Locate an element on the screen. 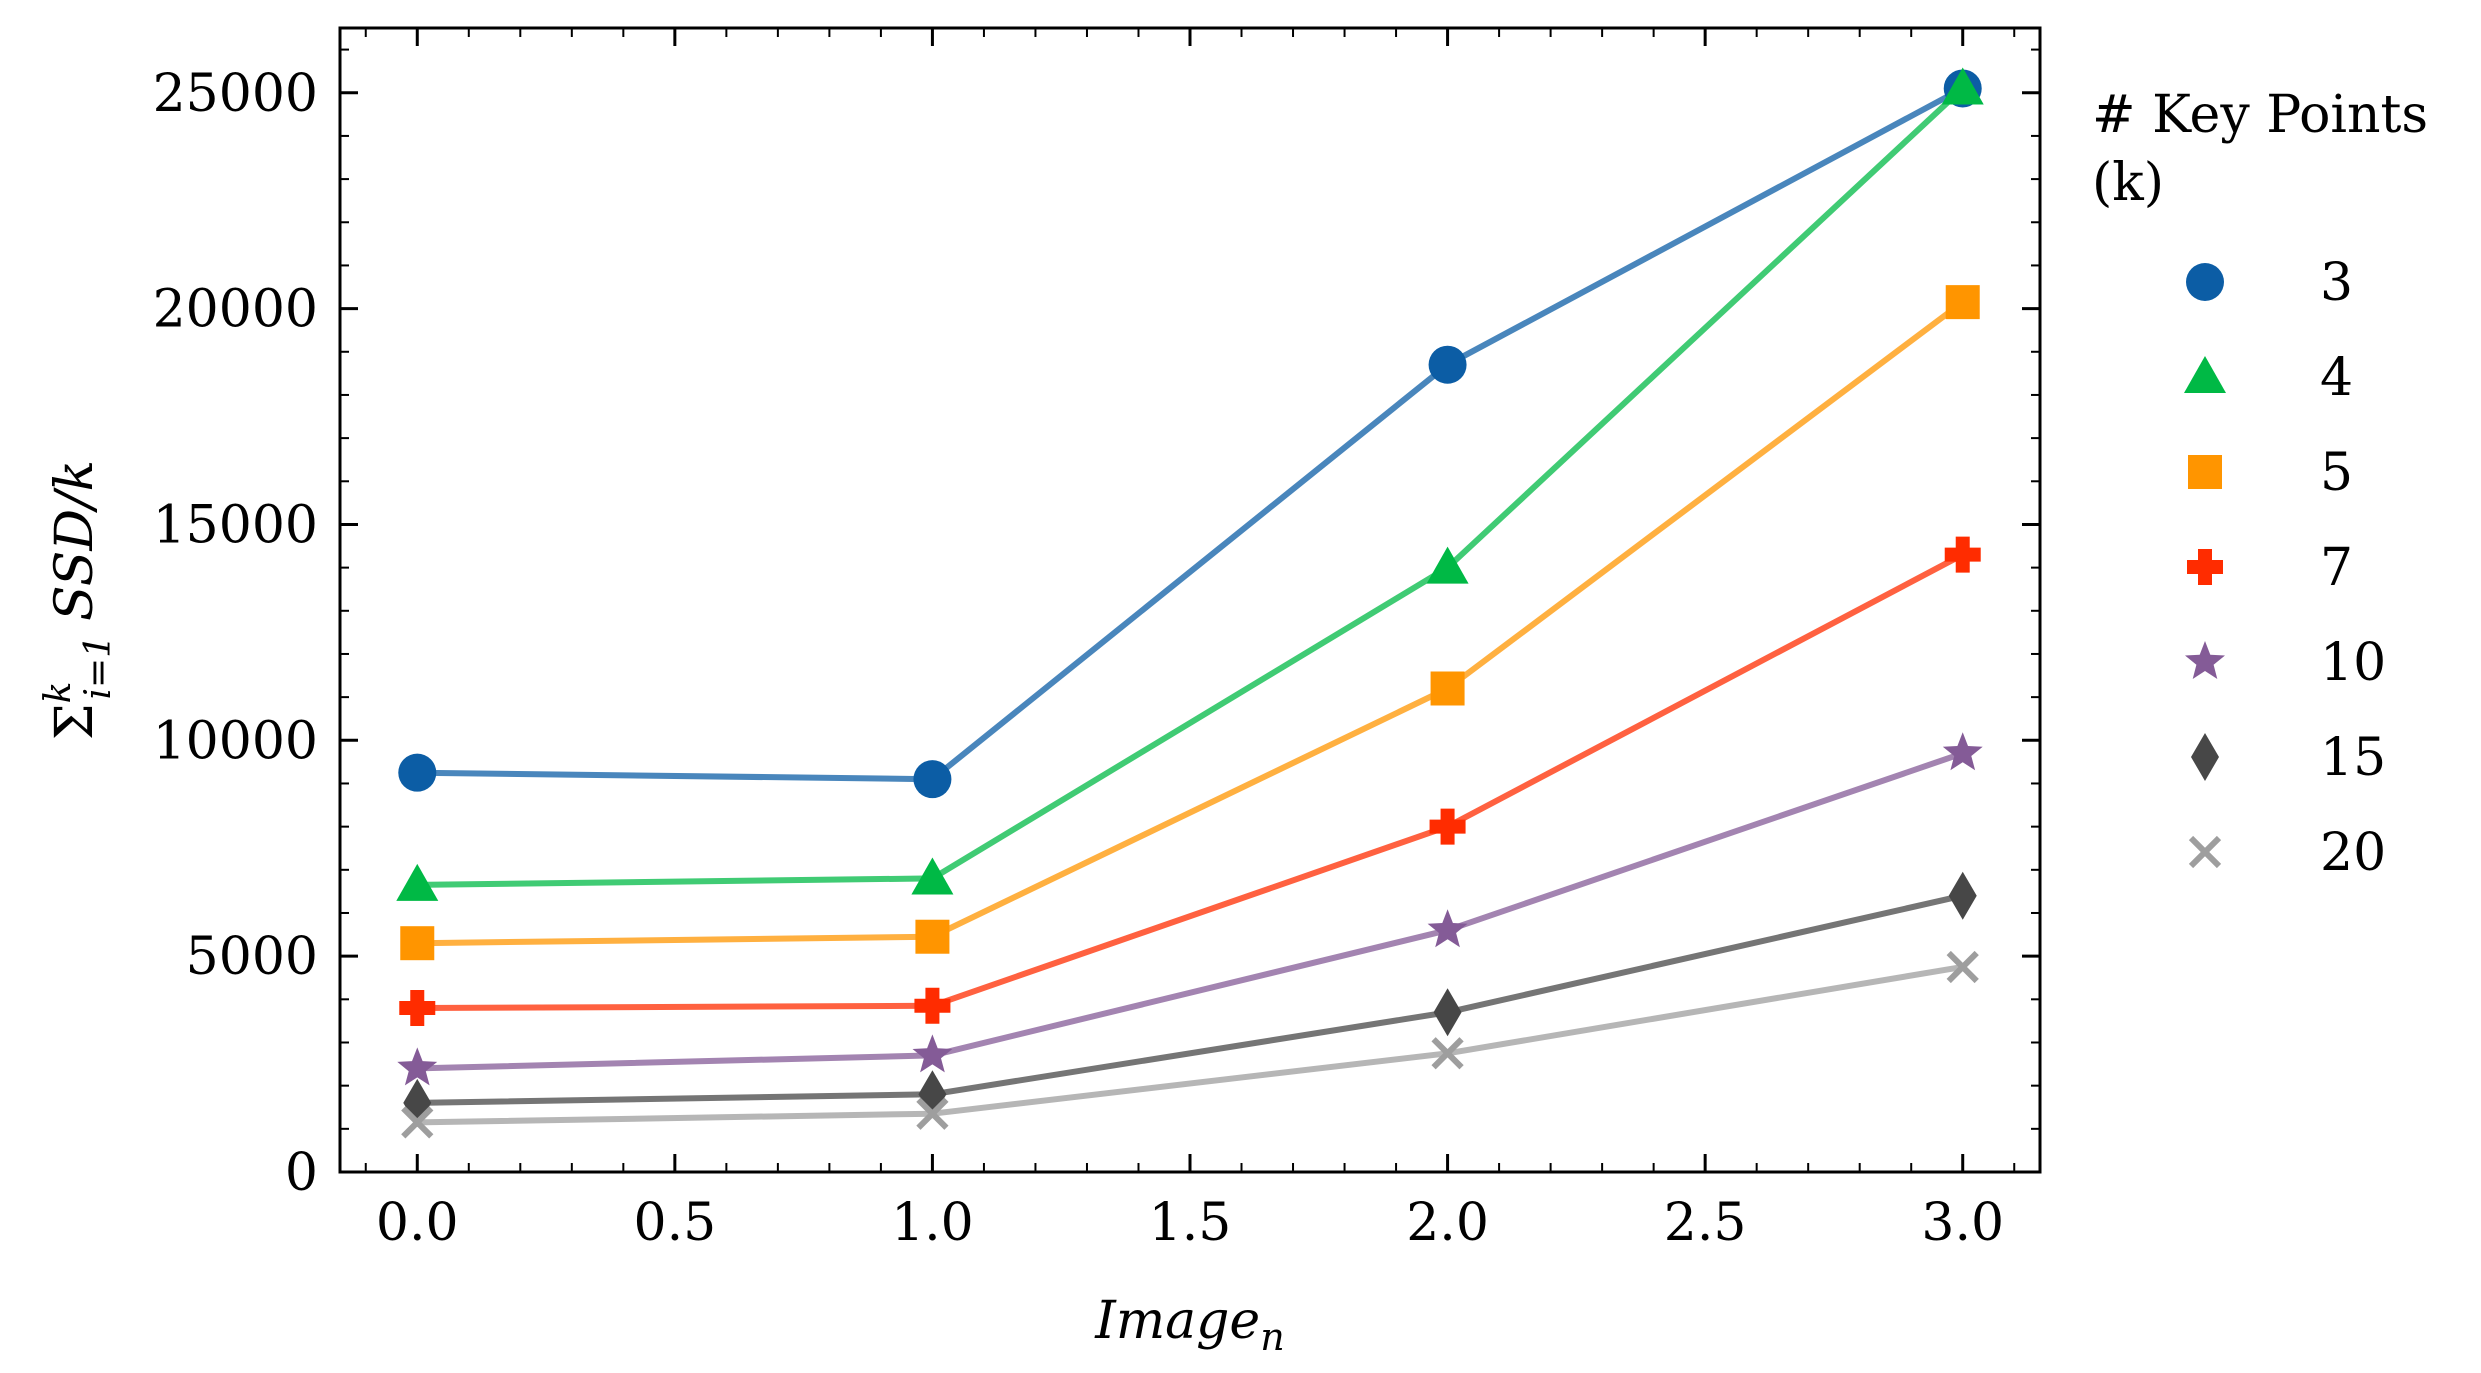 This screenshot has height=1373, width=2481. y-tick-label-3: 15000 is located at coordinates (235, 525).